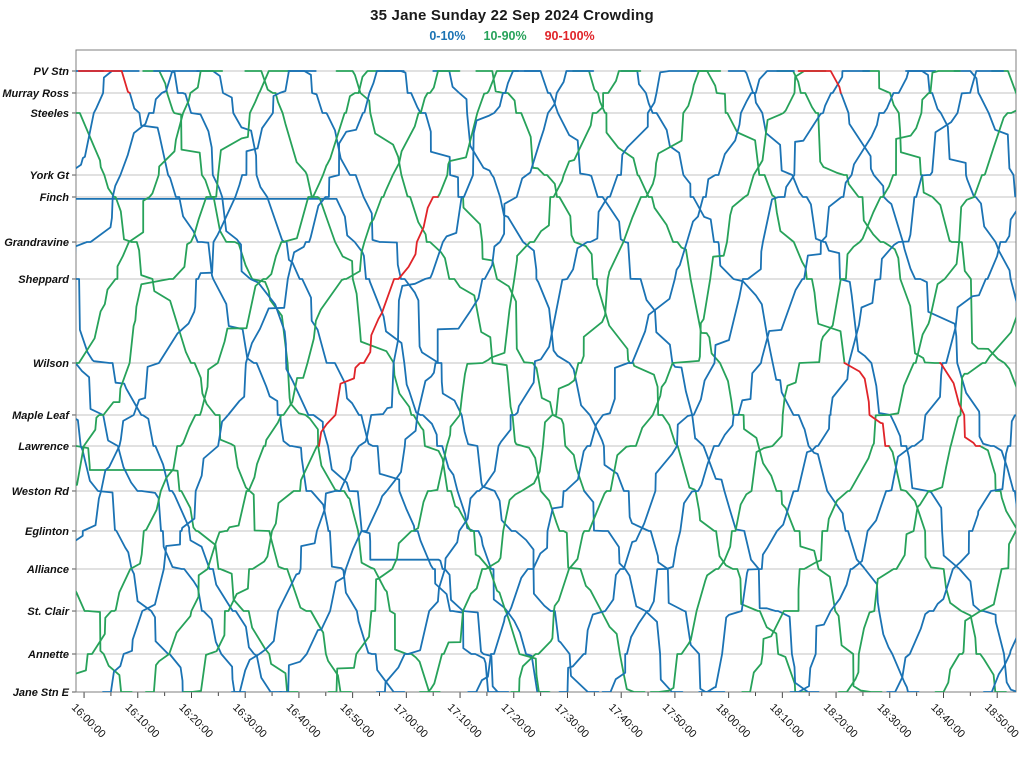 This screenshot has height=758, width=1024. I want to click on time-tick-label: 18:20:00, so click(840, 721).